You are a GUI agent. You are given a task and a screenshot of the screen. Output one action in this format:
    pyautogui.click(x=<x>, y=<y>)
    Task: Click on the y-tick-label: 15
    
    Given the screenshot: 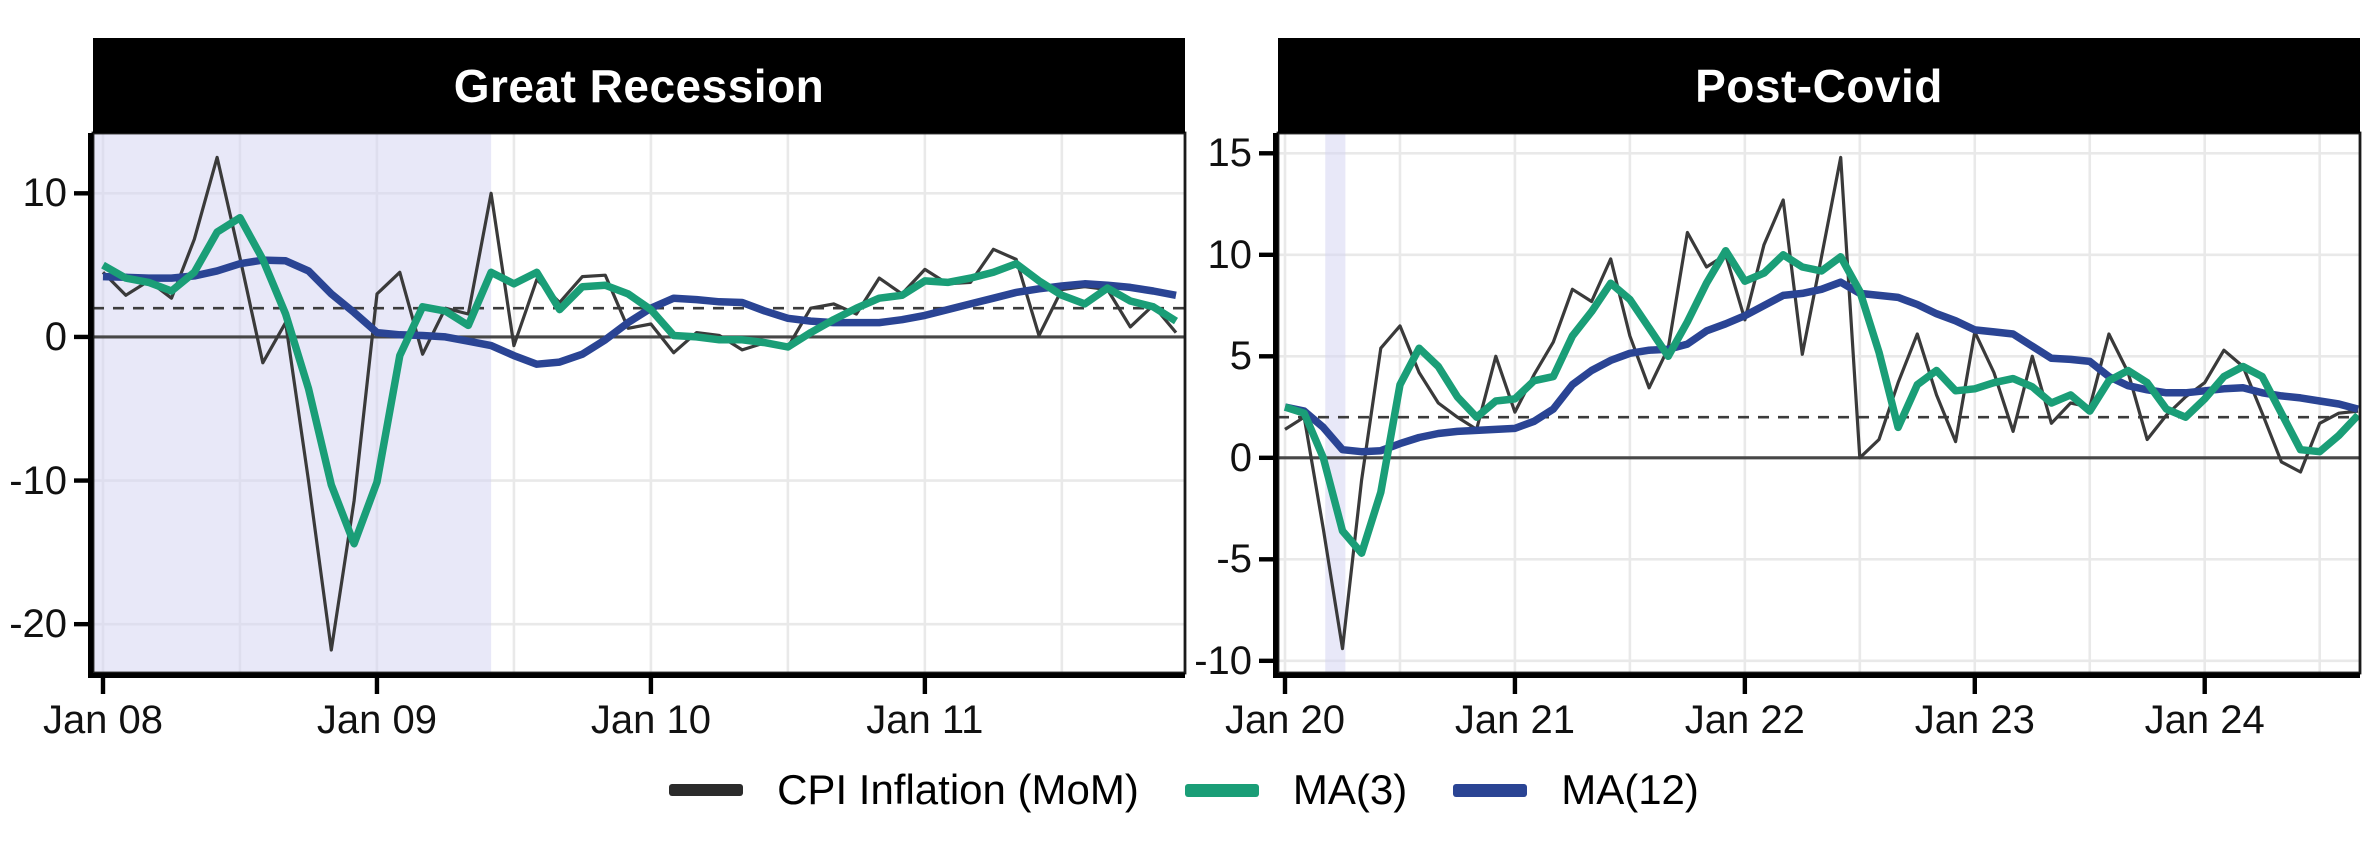 What is the action you would take?
    pyautogui.click(x=1230, y=153)
    